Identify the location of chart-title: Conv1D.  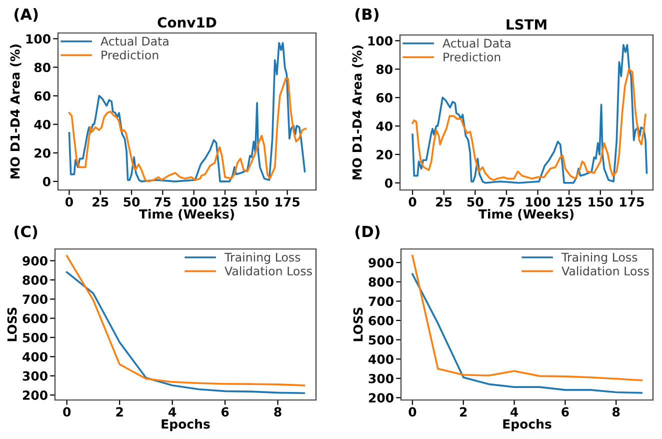
(187, 22).